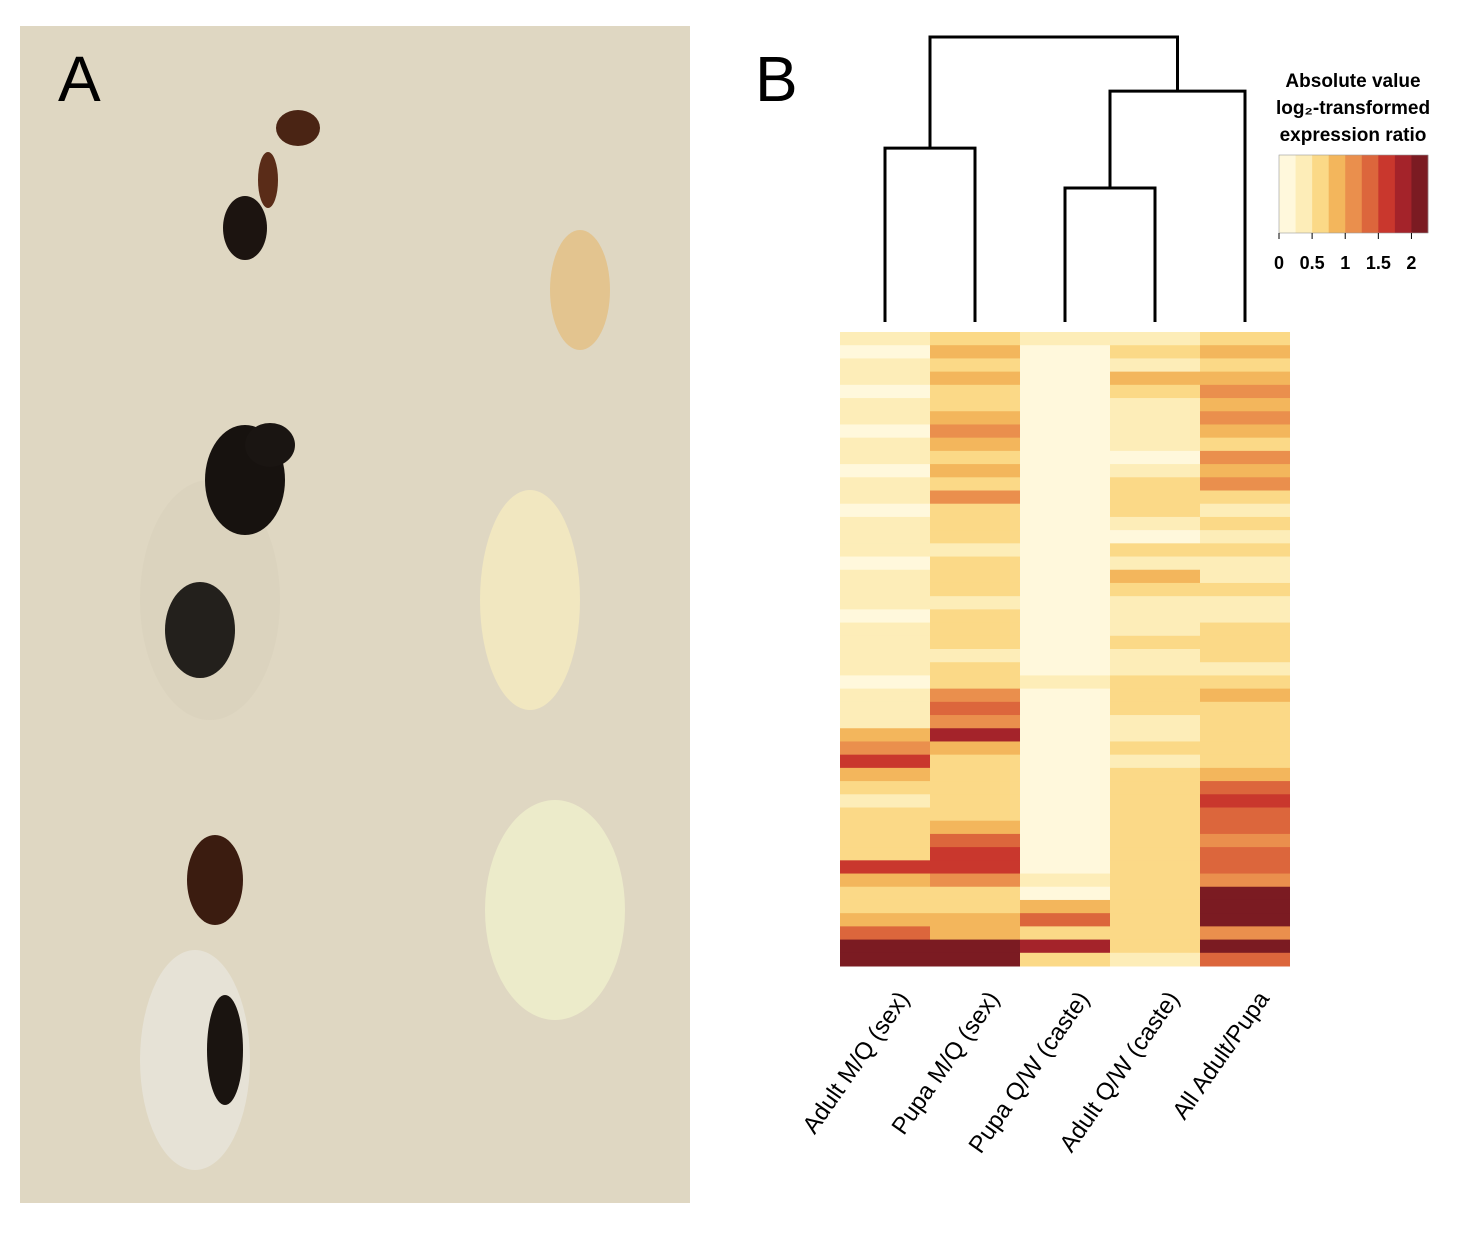 This screenshot has height=1238, width=1462. Describe the element at coordinates (1345, 263) in the screenshot. I see `colorbar-tick-label: 1` at that location.